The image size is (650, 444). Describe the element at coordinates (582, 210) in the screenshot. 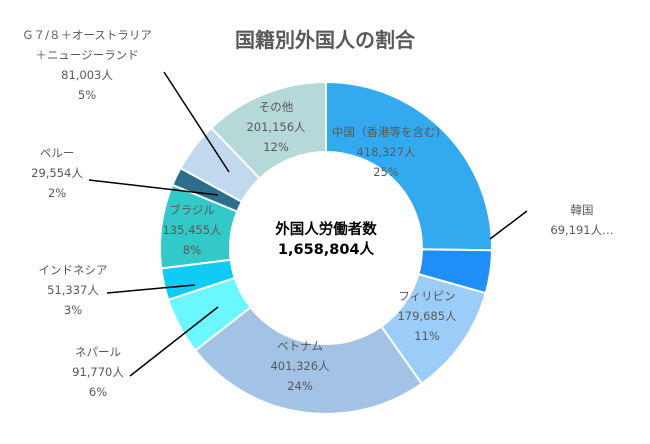

I see `slice-name-label-1: 韓国` at that location.